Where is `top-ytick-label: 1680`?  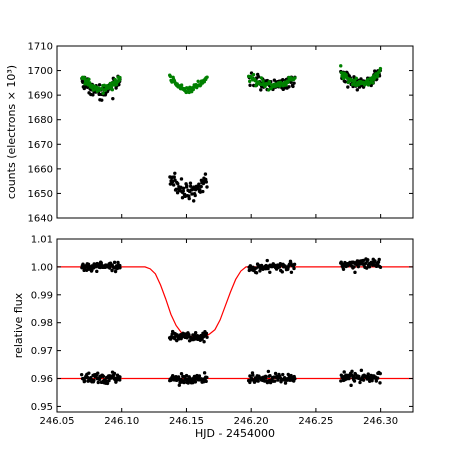
top-ytick-label: 1680 is located at coordinates (40, 120).